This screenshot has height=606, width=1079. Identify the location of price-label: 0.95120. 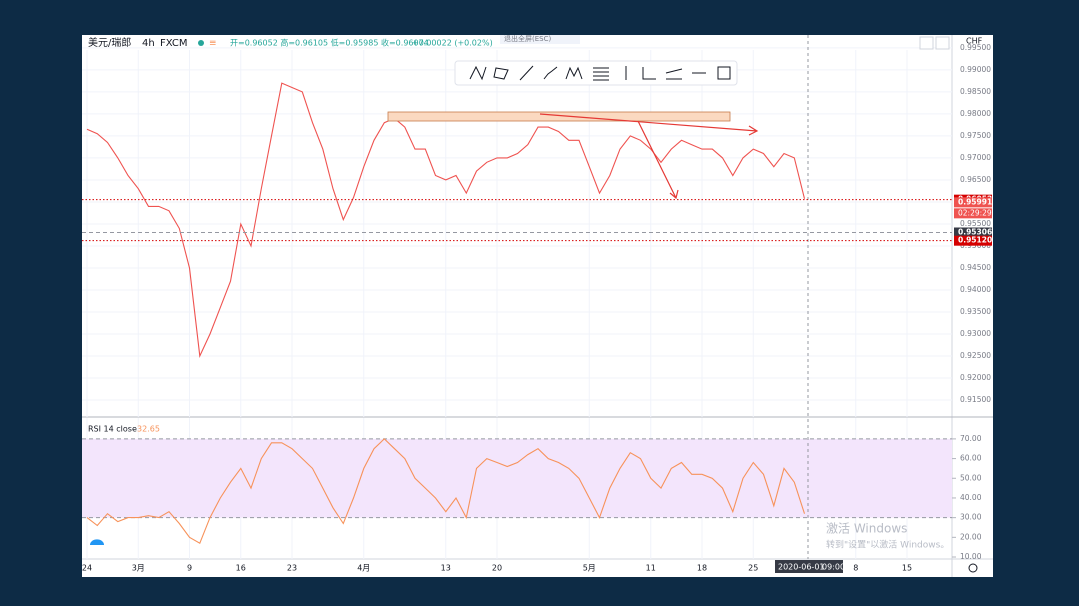
(975, 240).